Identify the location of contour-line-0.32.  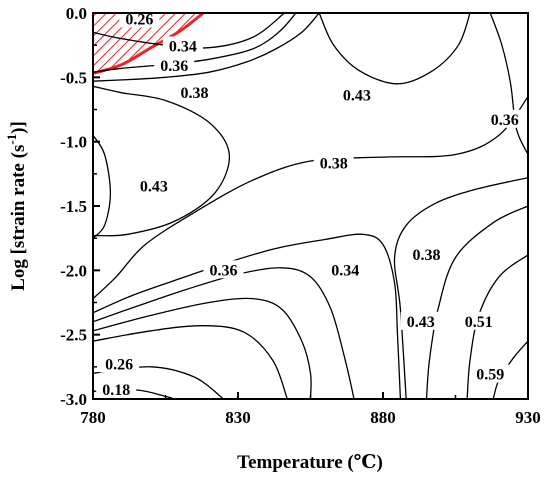
(202, 348).